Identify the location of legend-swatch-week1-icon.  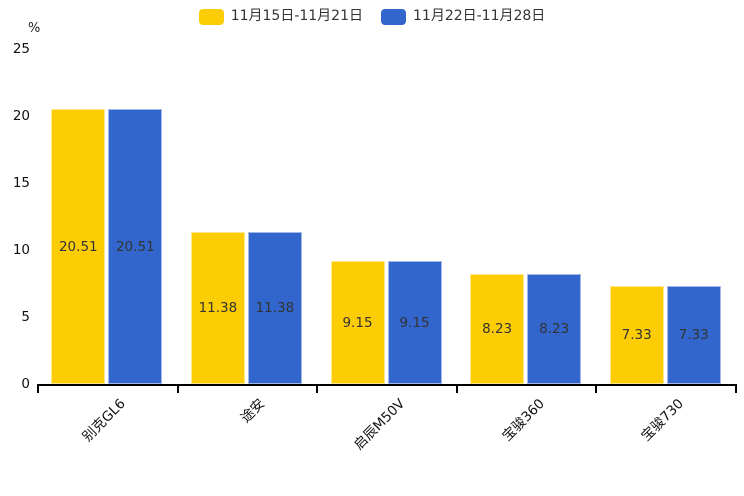
(211, 16).